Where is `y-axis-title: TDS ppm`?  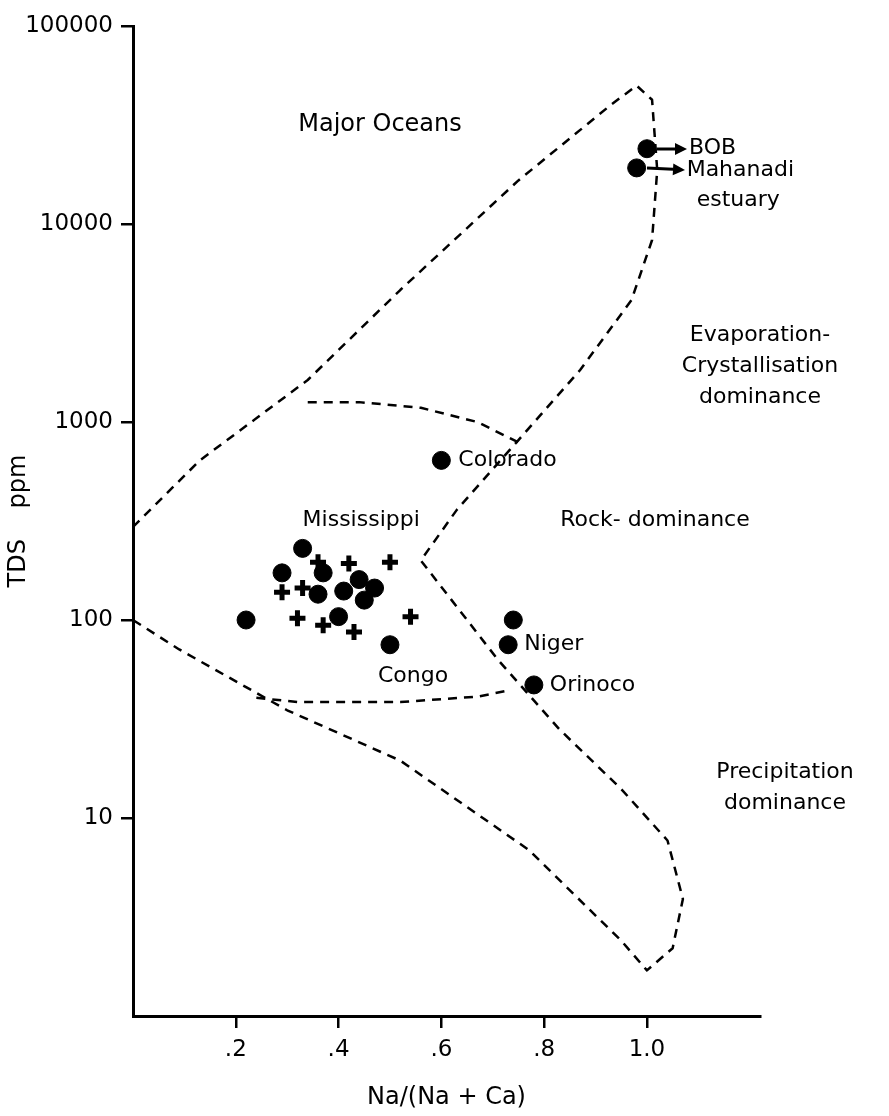 y-axis-title: TDS ppm is located at coordinates (16, 521).